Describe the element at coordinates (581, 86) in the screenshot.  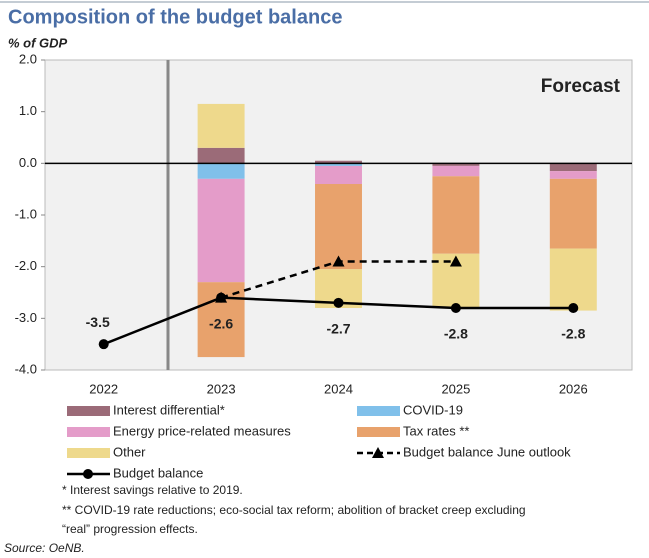
I see `forecast-label: Forecast` at that location.